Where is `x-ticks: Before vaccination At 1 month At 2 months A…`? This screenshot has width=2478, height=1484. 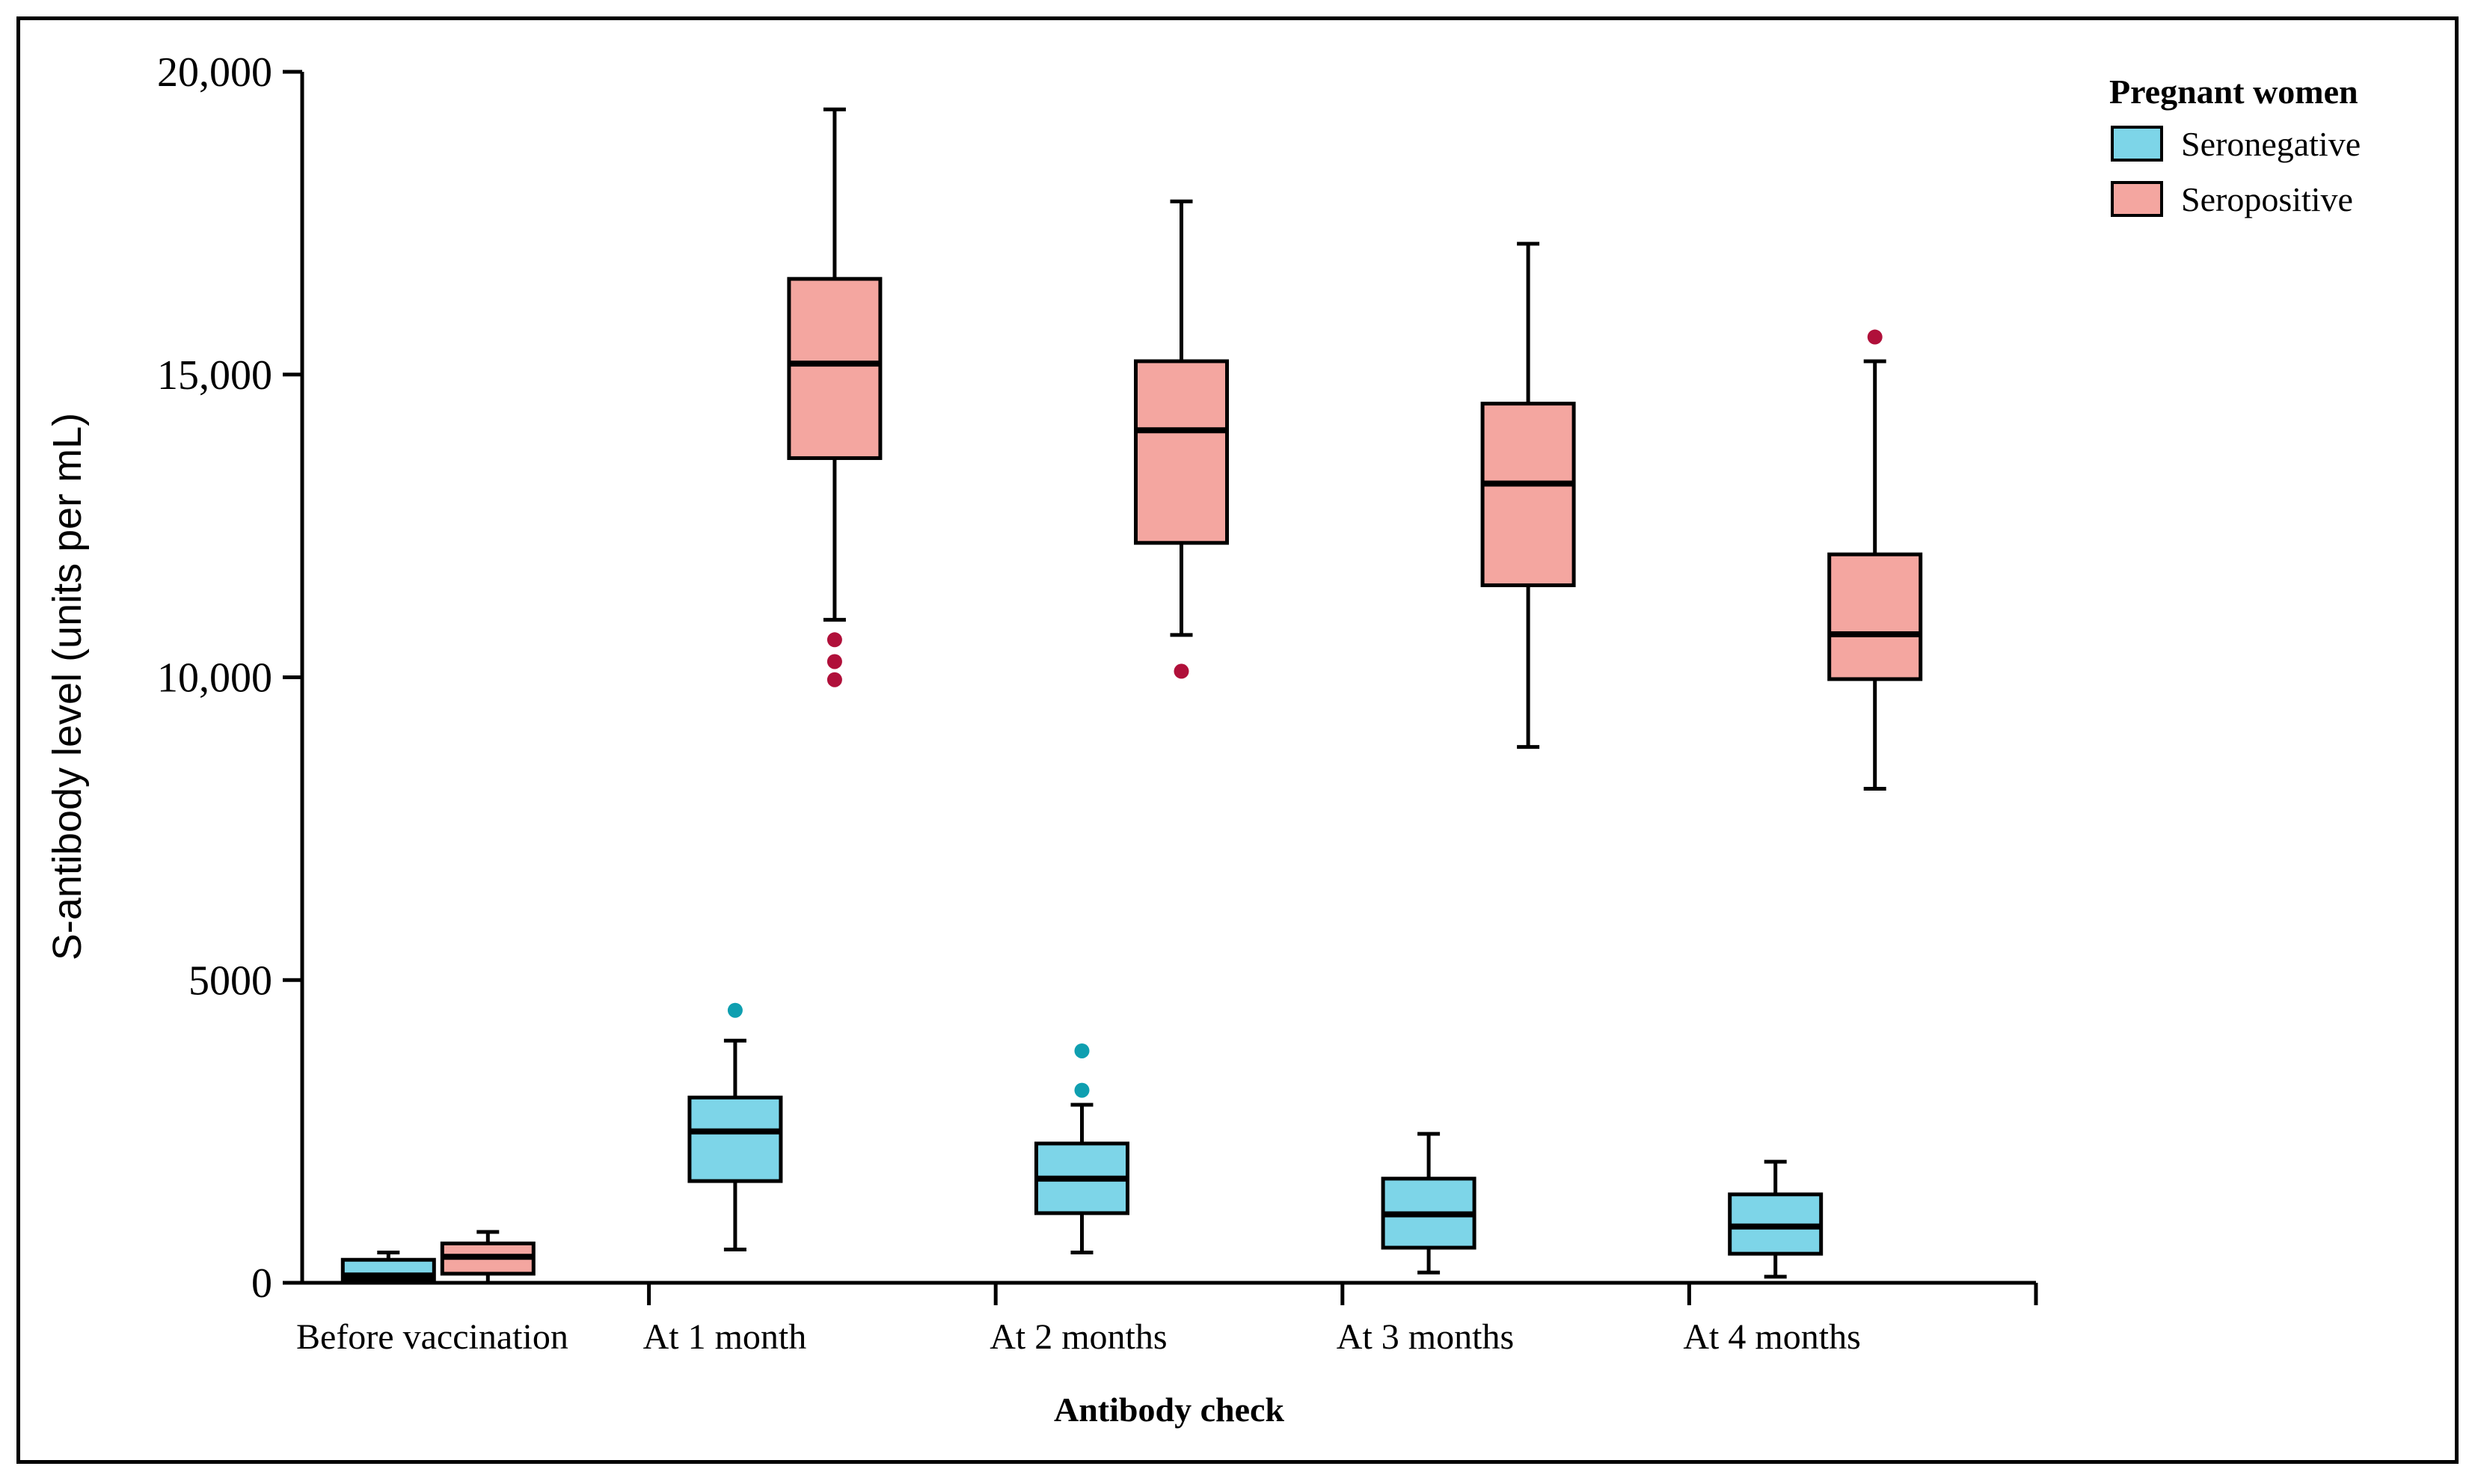
x-ticks: Before vaccination At 1 month At 2 months A… is located at coordinates (1167, 1320).